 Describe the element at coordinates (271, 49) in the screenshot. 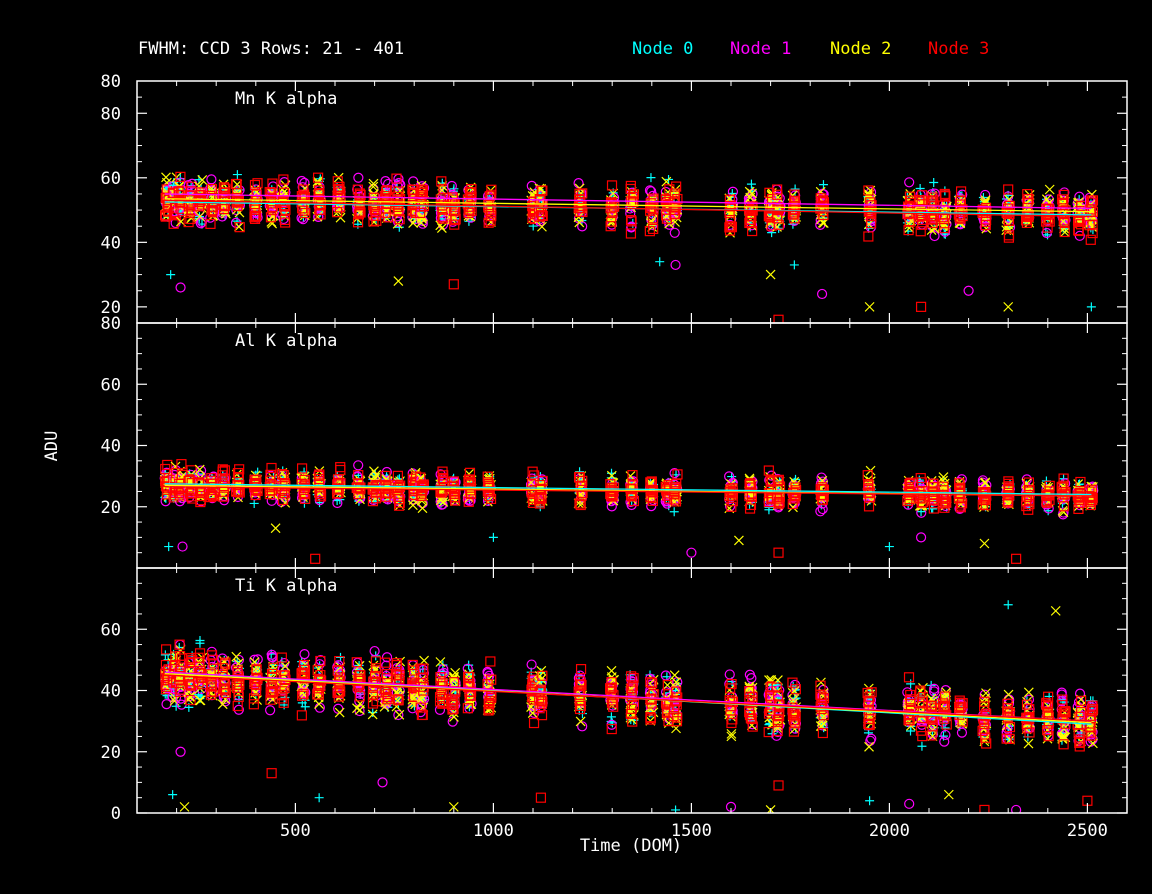

I see `chart-title: FWHM: CCD 3 Rows: 21 - 401` at that location.